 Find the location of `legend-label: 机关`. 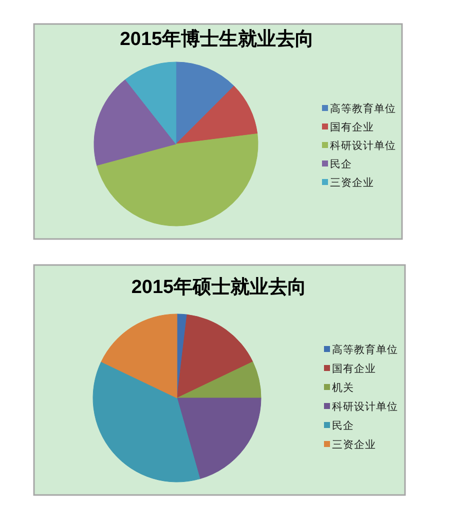

legend-label: 机关 is located at coordinates (343, 387).